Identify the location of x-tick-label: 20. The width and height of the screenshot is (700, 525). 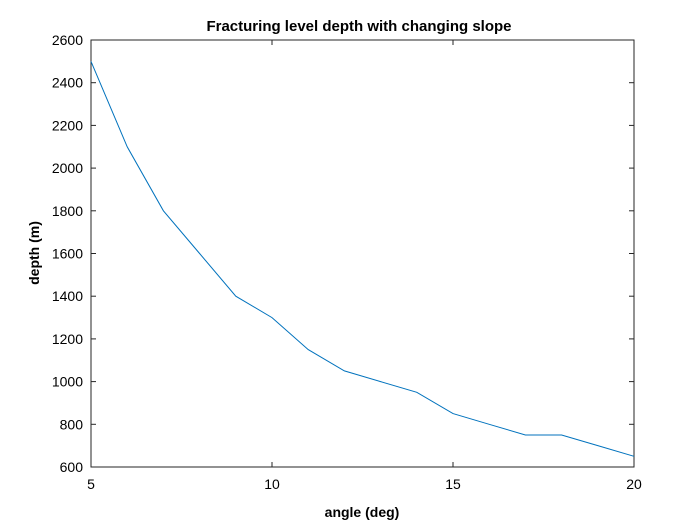
(634, 484).